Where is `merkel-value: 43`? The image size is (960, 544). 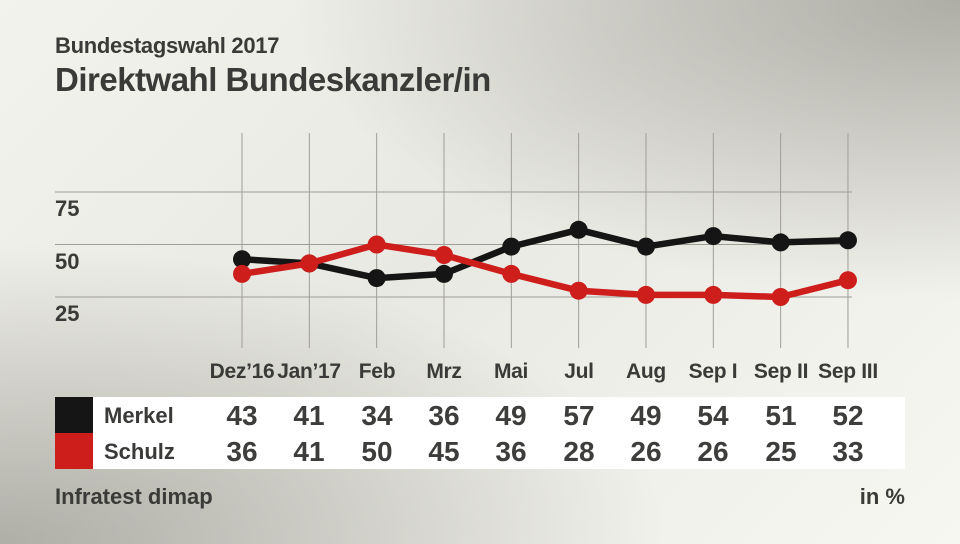 merkel-value: 43 is located at coordinates (242, 415).